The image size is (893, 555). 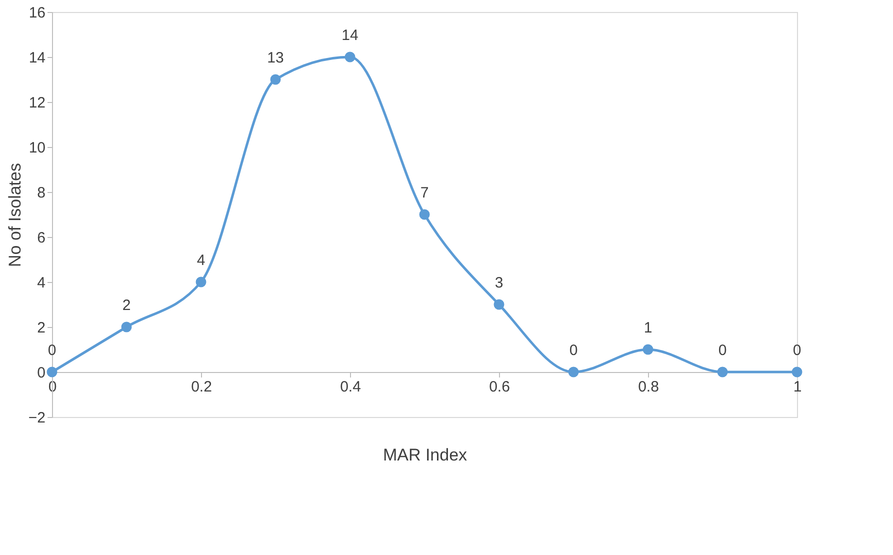 I want to click on data-label: 13, so click(x=275, y=58).